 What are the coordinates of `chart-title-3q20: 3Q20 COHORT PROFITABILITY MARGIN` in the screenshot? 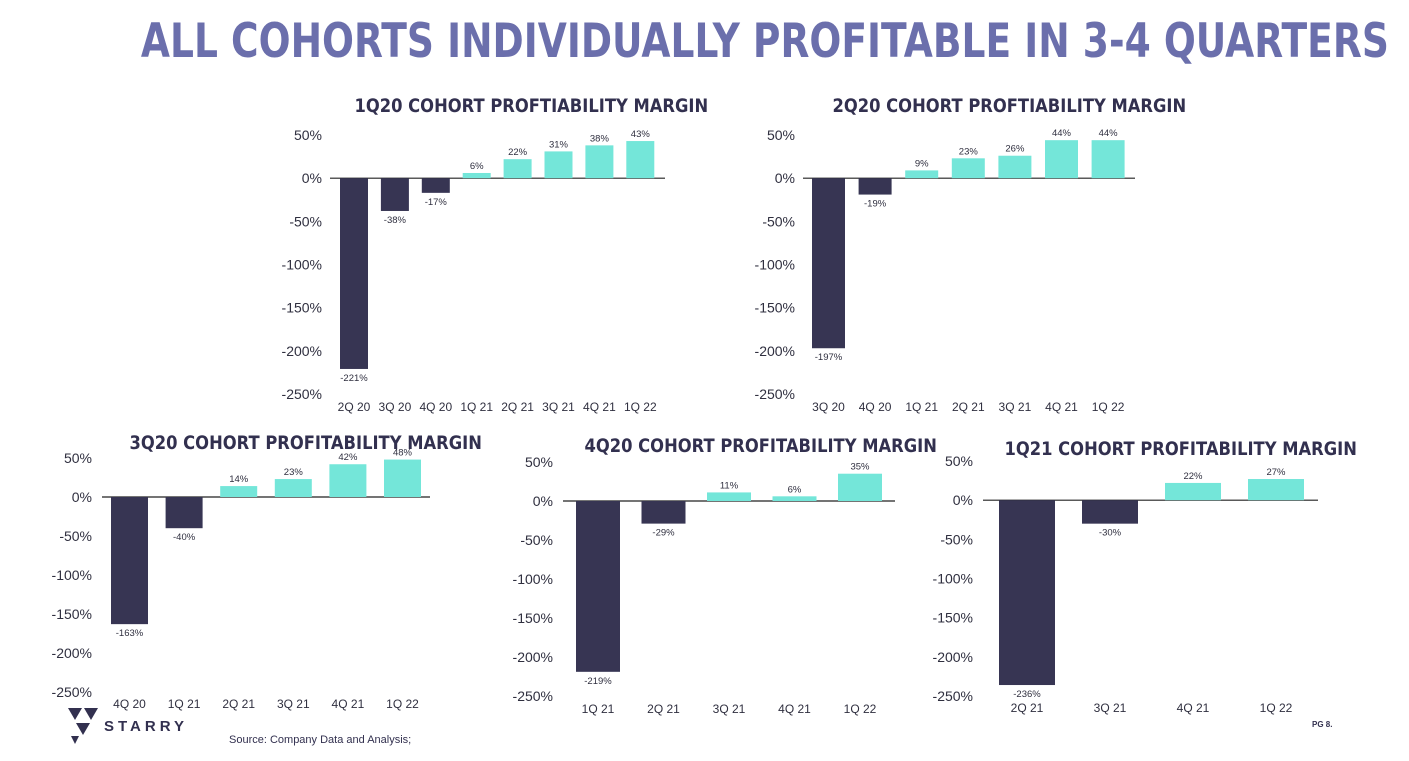 It's located at (305, 443).